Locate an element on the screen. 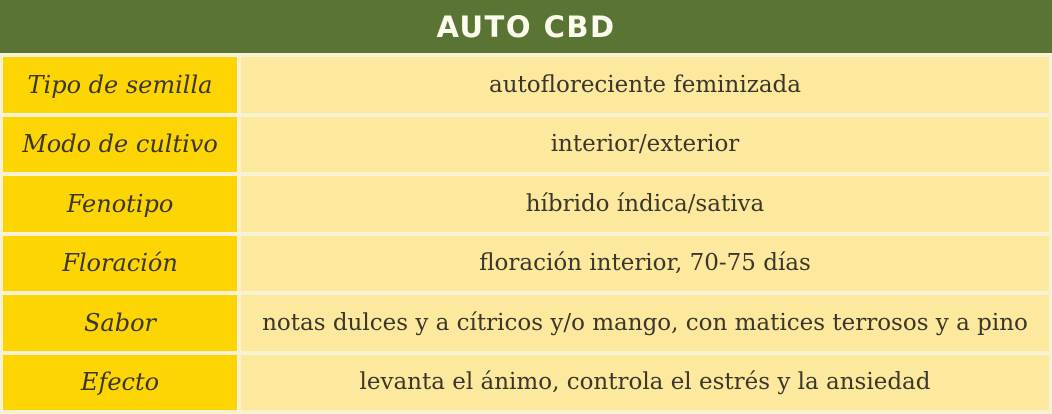 The image size is (1052, 414). row-label: Modo de cultivo is located at coordinates (120, 144).